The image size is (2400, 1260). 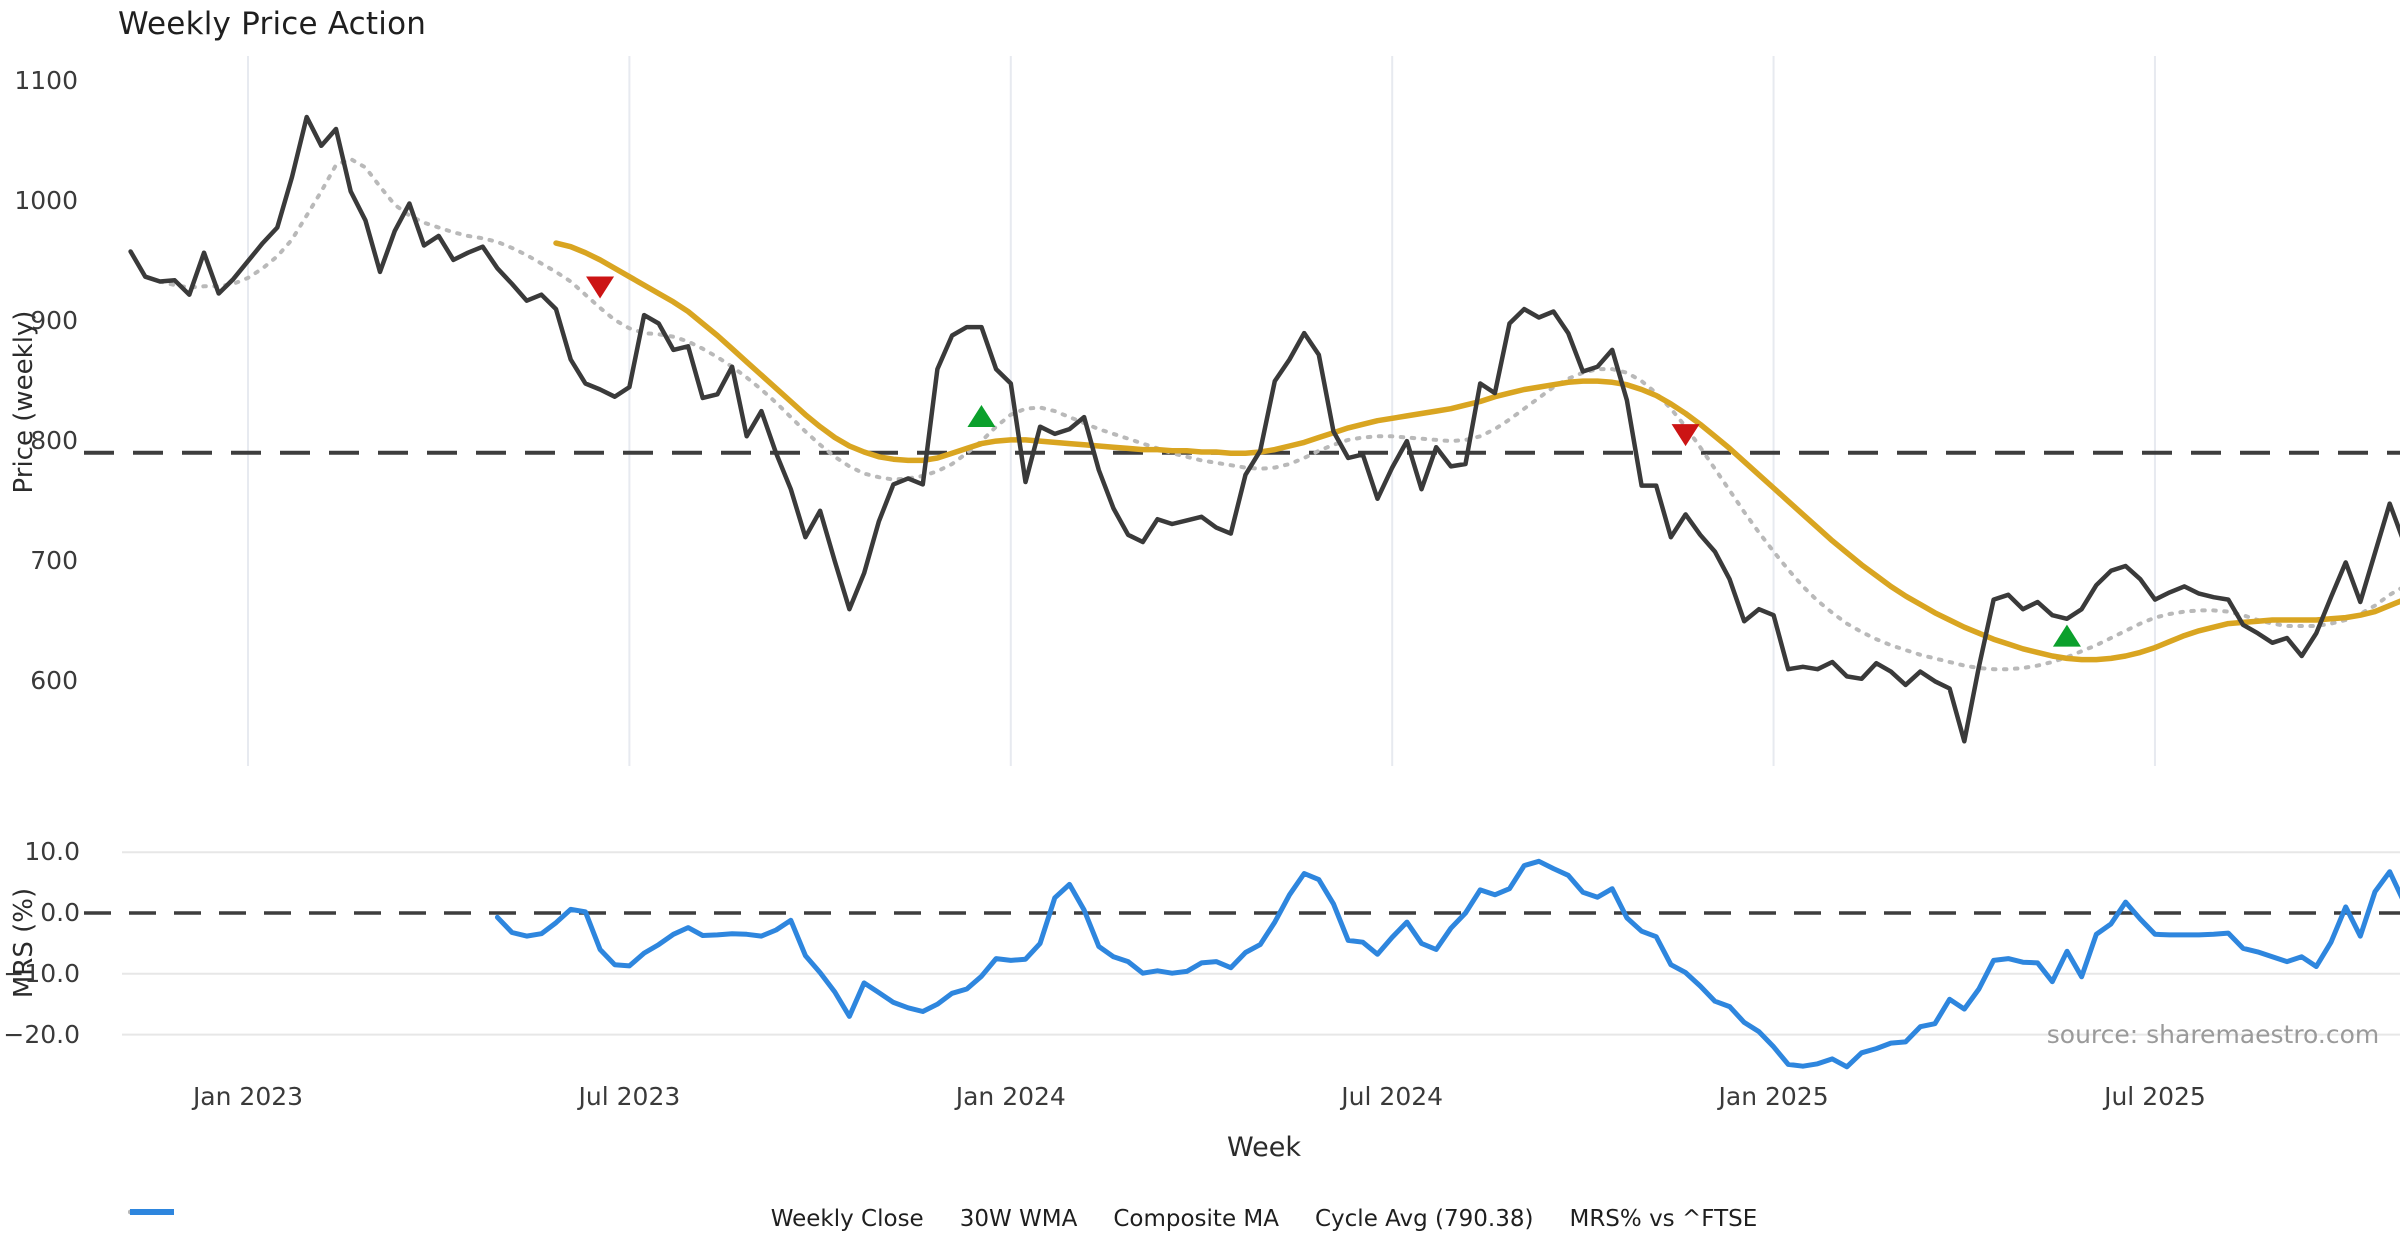 What do you see at coordinates (52, 852) in the screenshot?
I see `mrs-tick-label: 10.0` at bounding box center [52, 852].